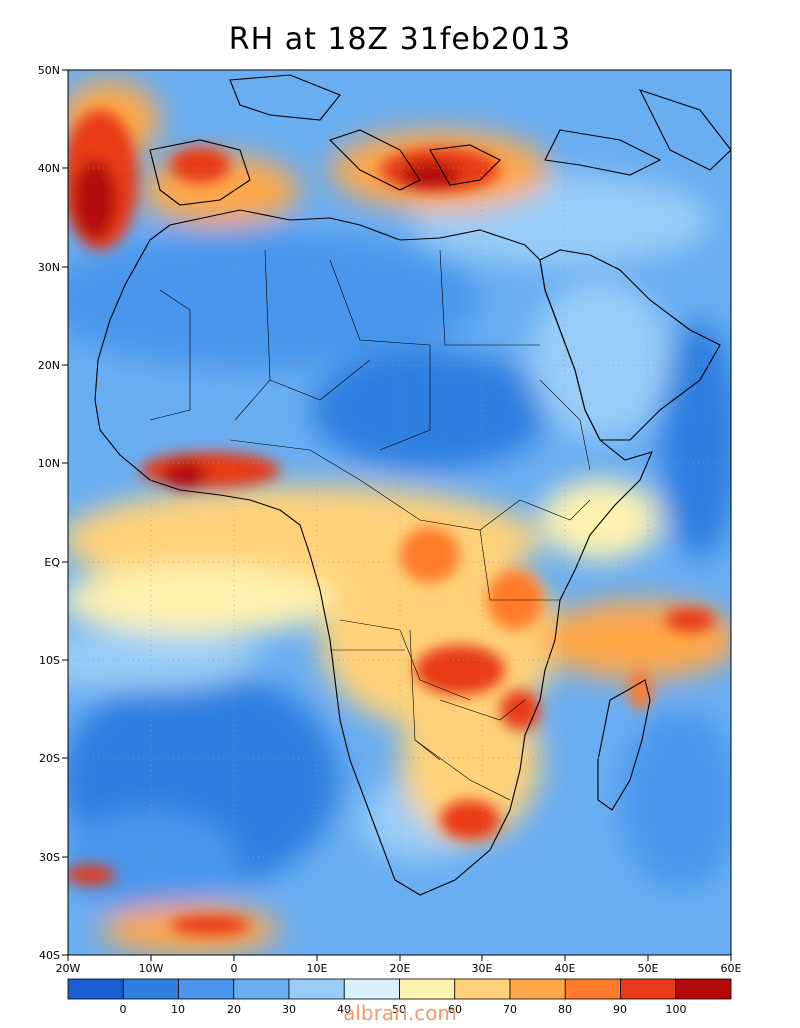 This screenshot has width=800, height=1028. What do you see at coordinates (289, 1009) in the screenshot?
I see `colorbar-label: 30` at bounding box center [289, 1009].